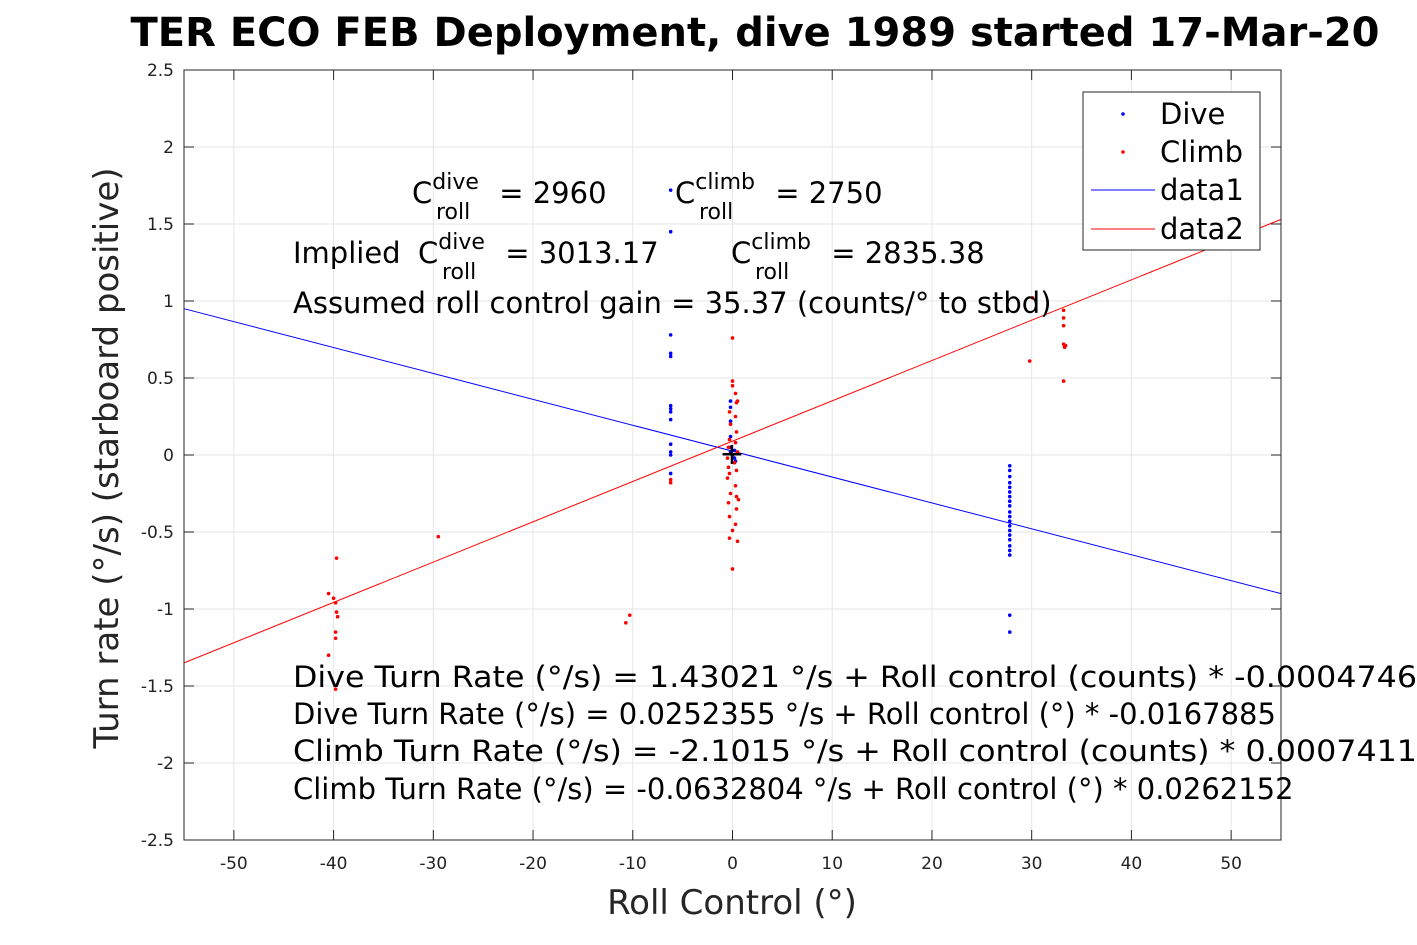 Image resolution: width=1417 pixels, height=945 pixels. Describe the element at coordinates (772, 272) in the screenshot. I see `implied-climb-sub: roll` at that location.